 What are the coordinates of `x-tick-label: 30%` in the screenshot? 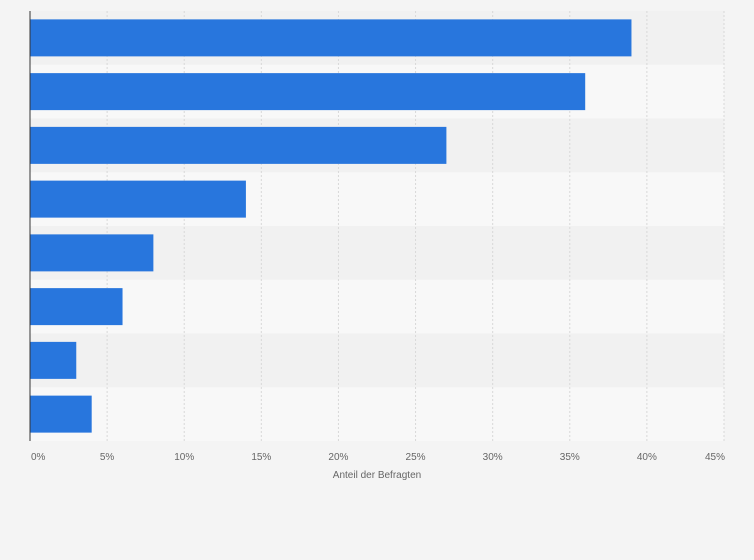 It's located at (493, 457).